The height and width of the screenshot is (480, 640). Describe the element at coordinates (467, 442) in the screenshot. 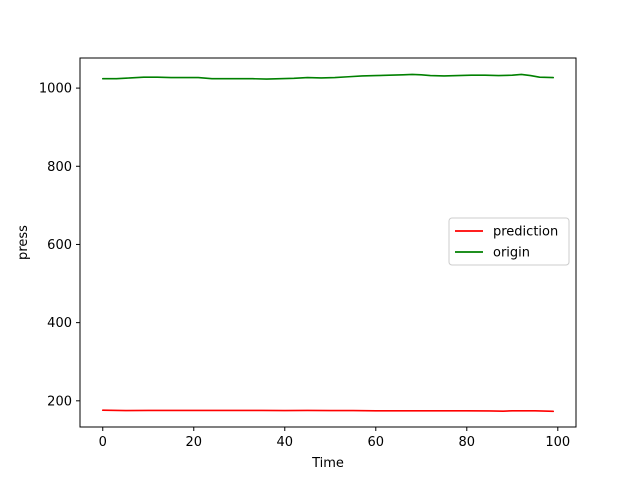

I see `x-tick-label: 80` at that location.